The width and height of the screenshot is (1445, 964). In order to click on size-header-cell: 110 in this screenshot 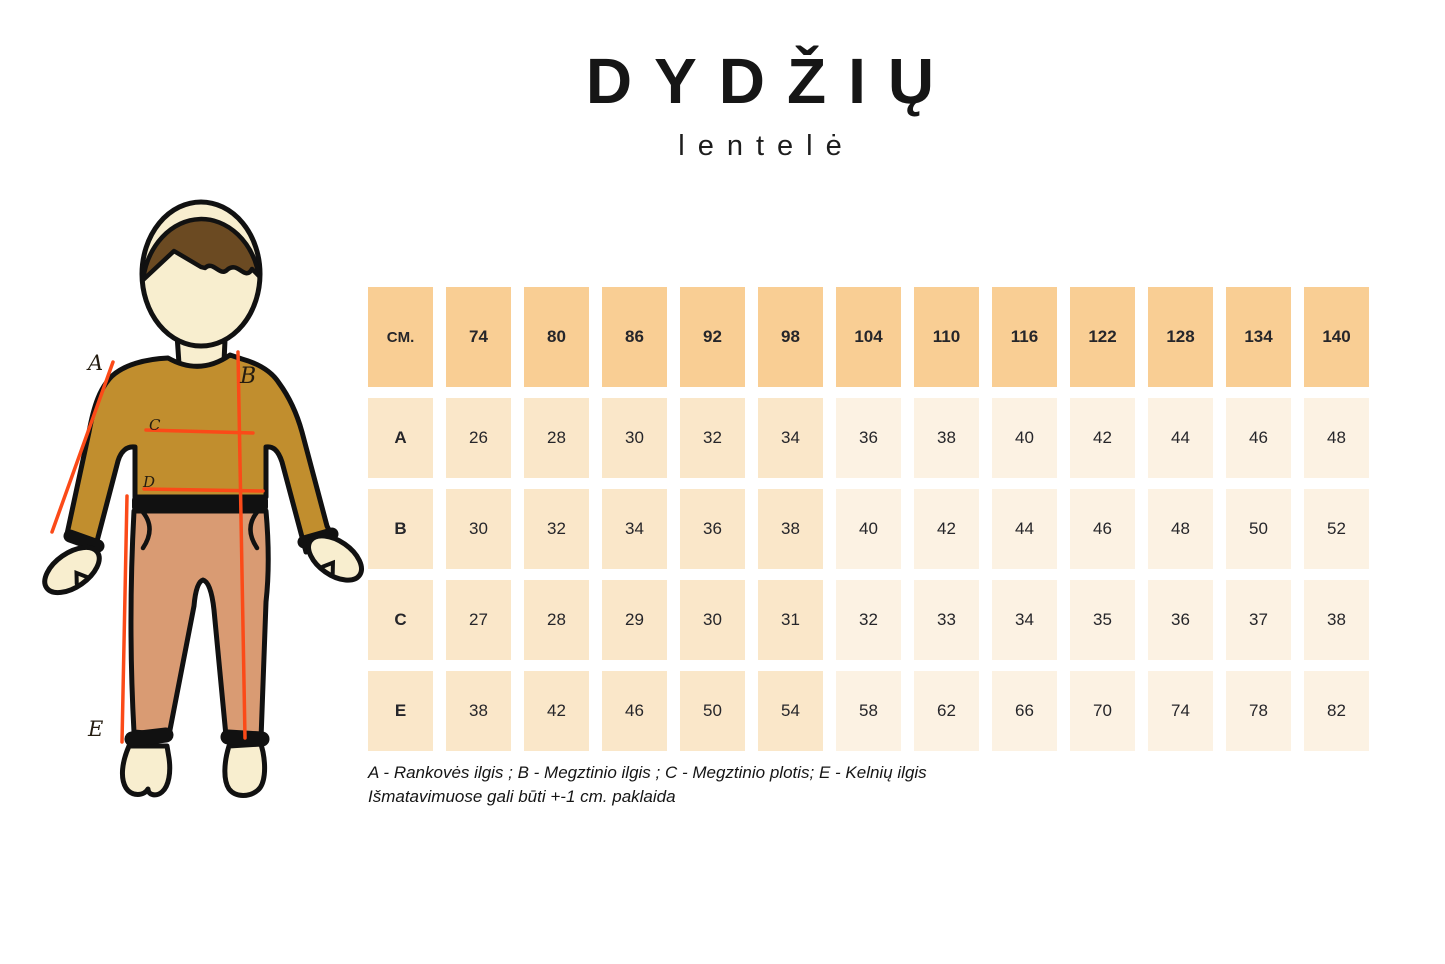, I will do `click(946, 337)`.